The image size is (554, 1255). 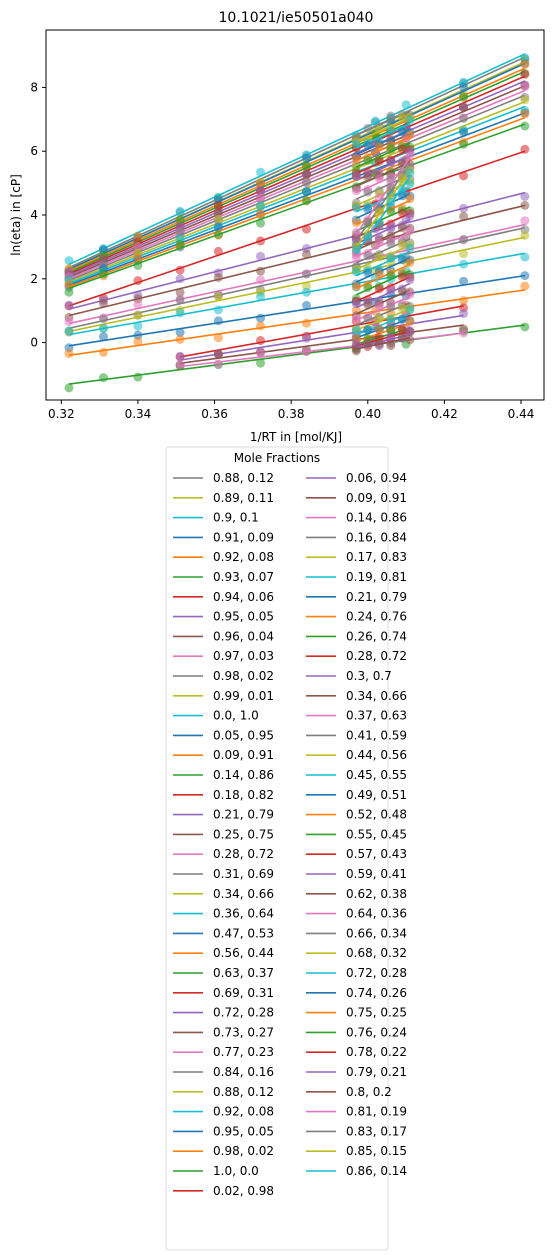 What do you see at coordinates (369, 676) in the screenshot?
I see `legend-entry: 0.3, 0.7` at bounding box center [369, 676].